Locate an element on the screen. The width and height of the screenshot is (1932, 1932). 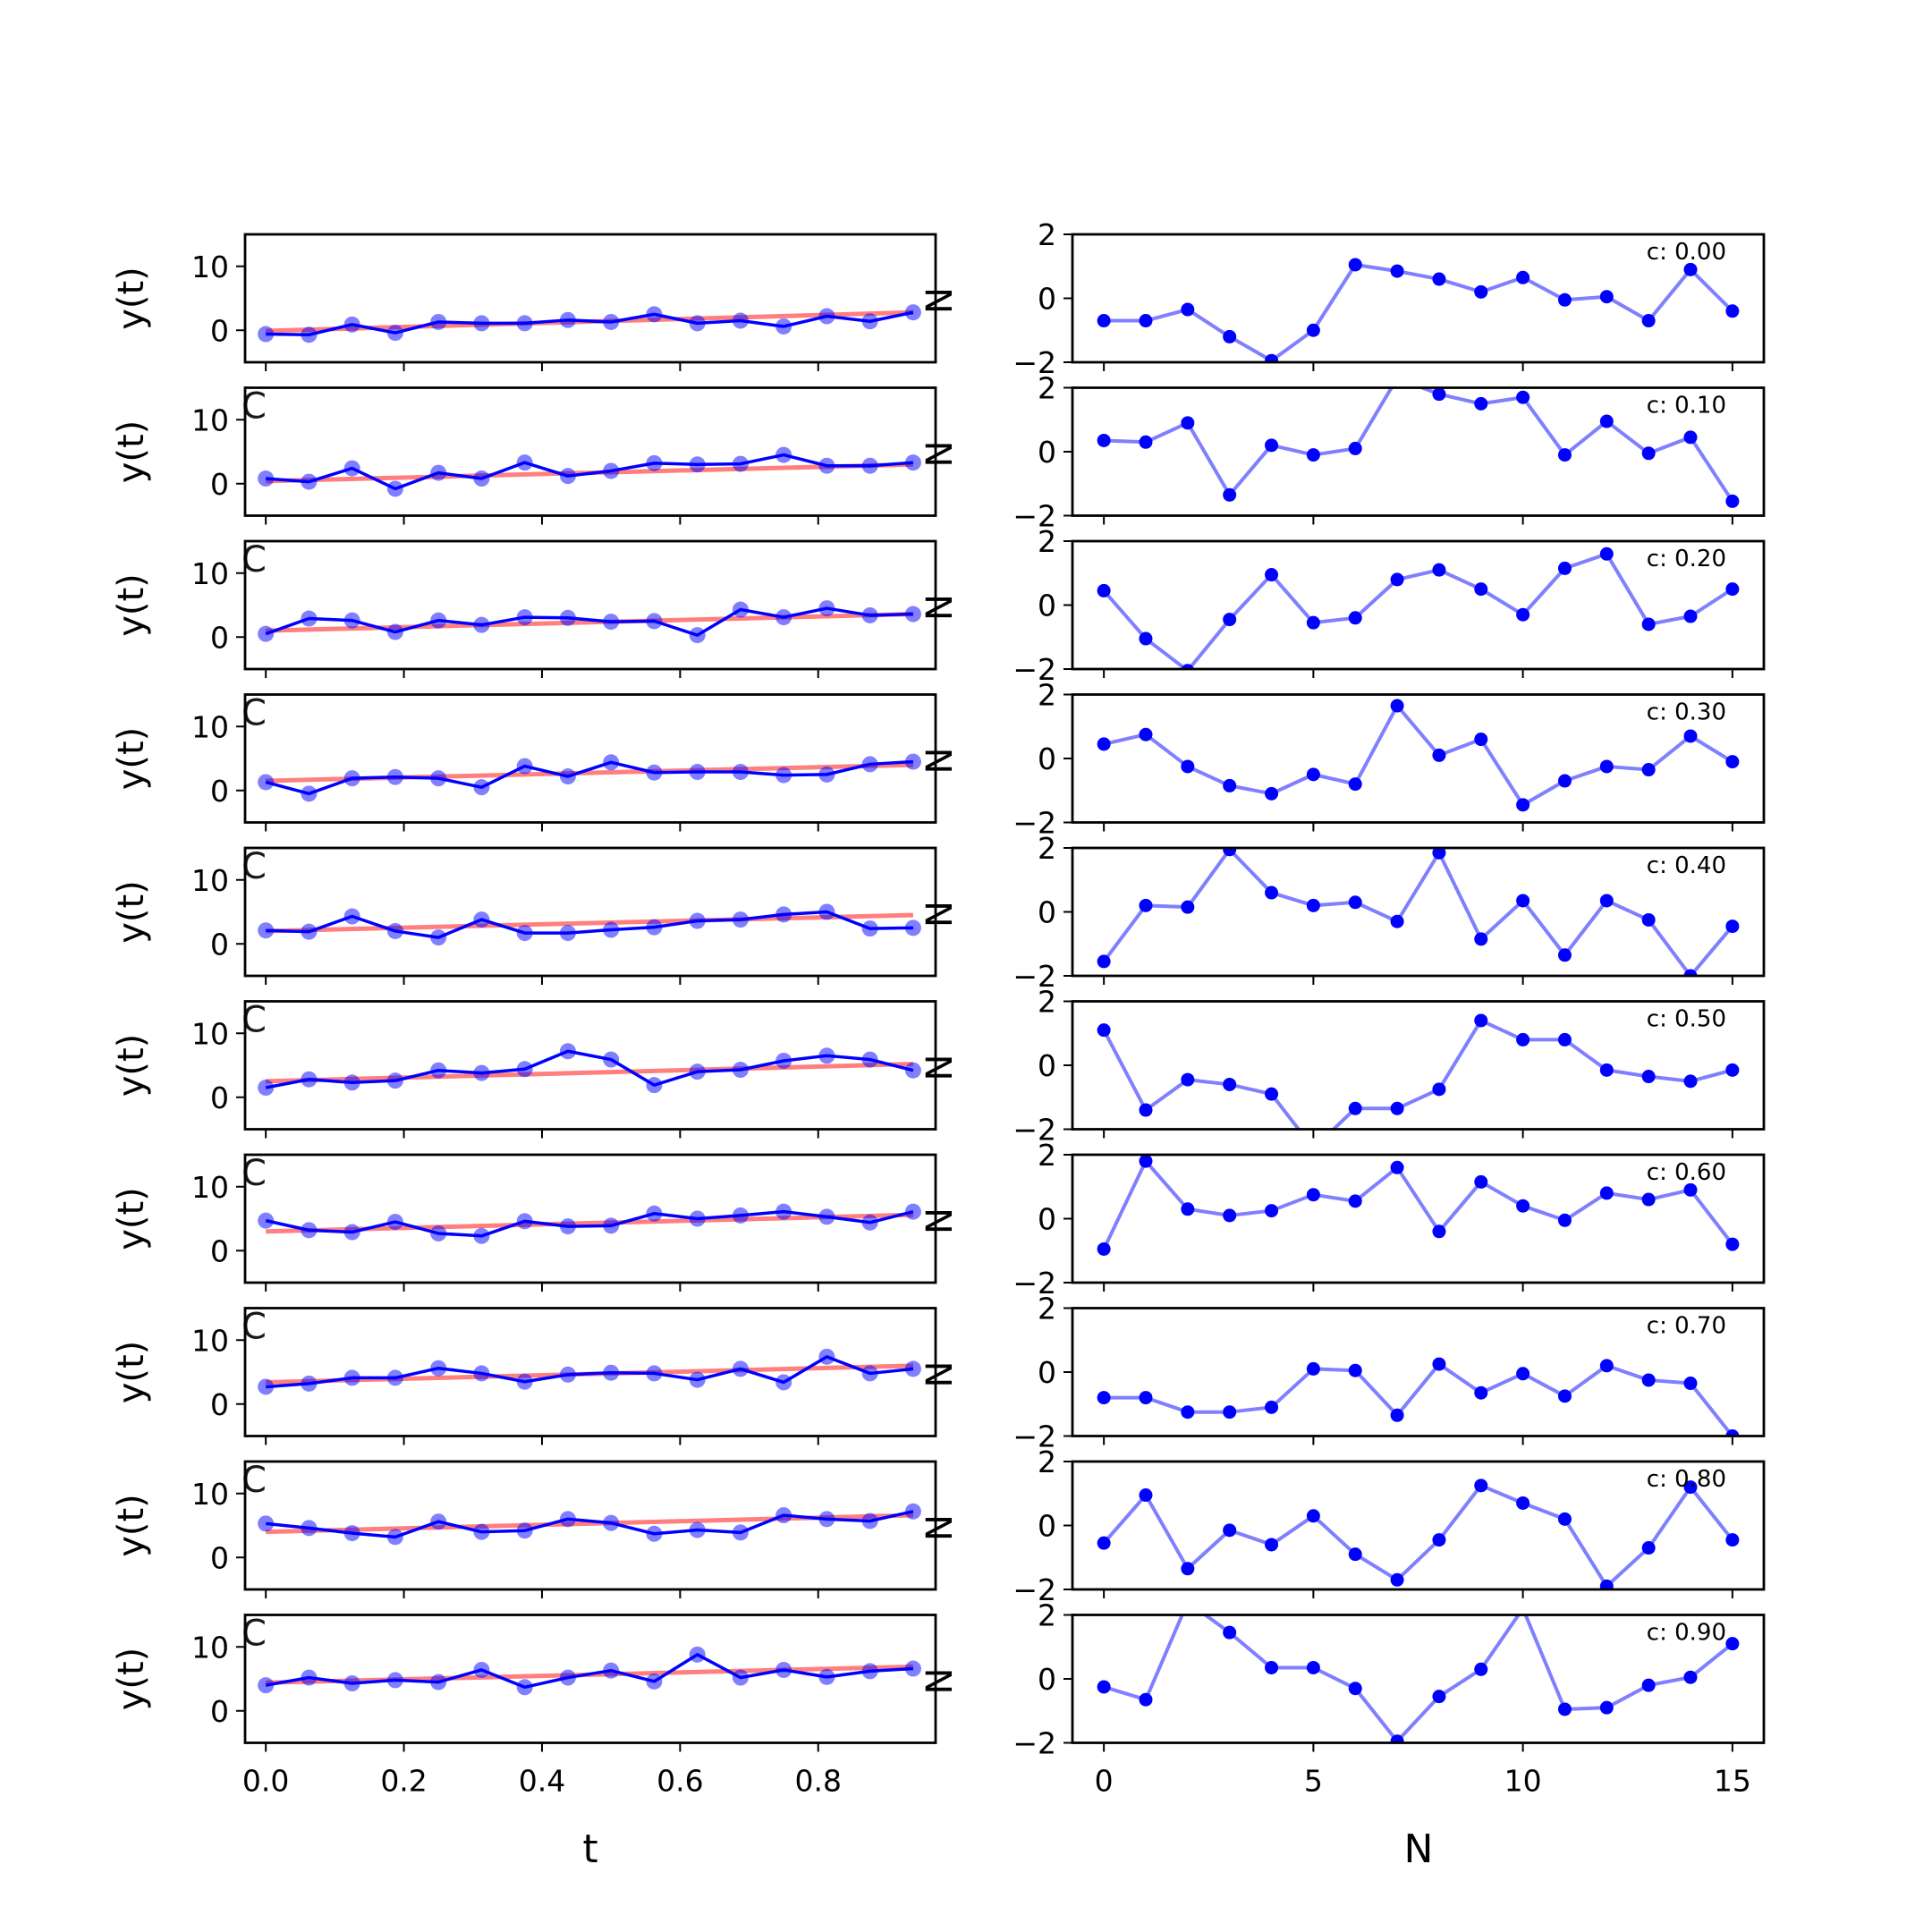
right-panel-6: −2 0 2 c: 0.60 is located at coordinates (1389, 1219).